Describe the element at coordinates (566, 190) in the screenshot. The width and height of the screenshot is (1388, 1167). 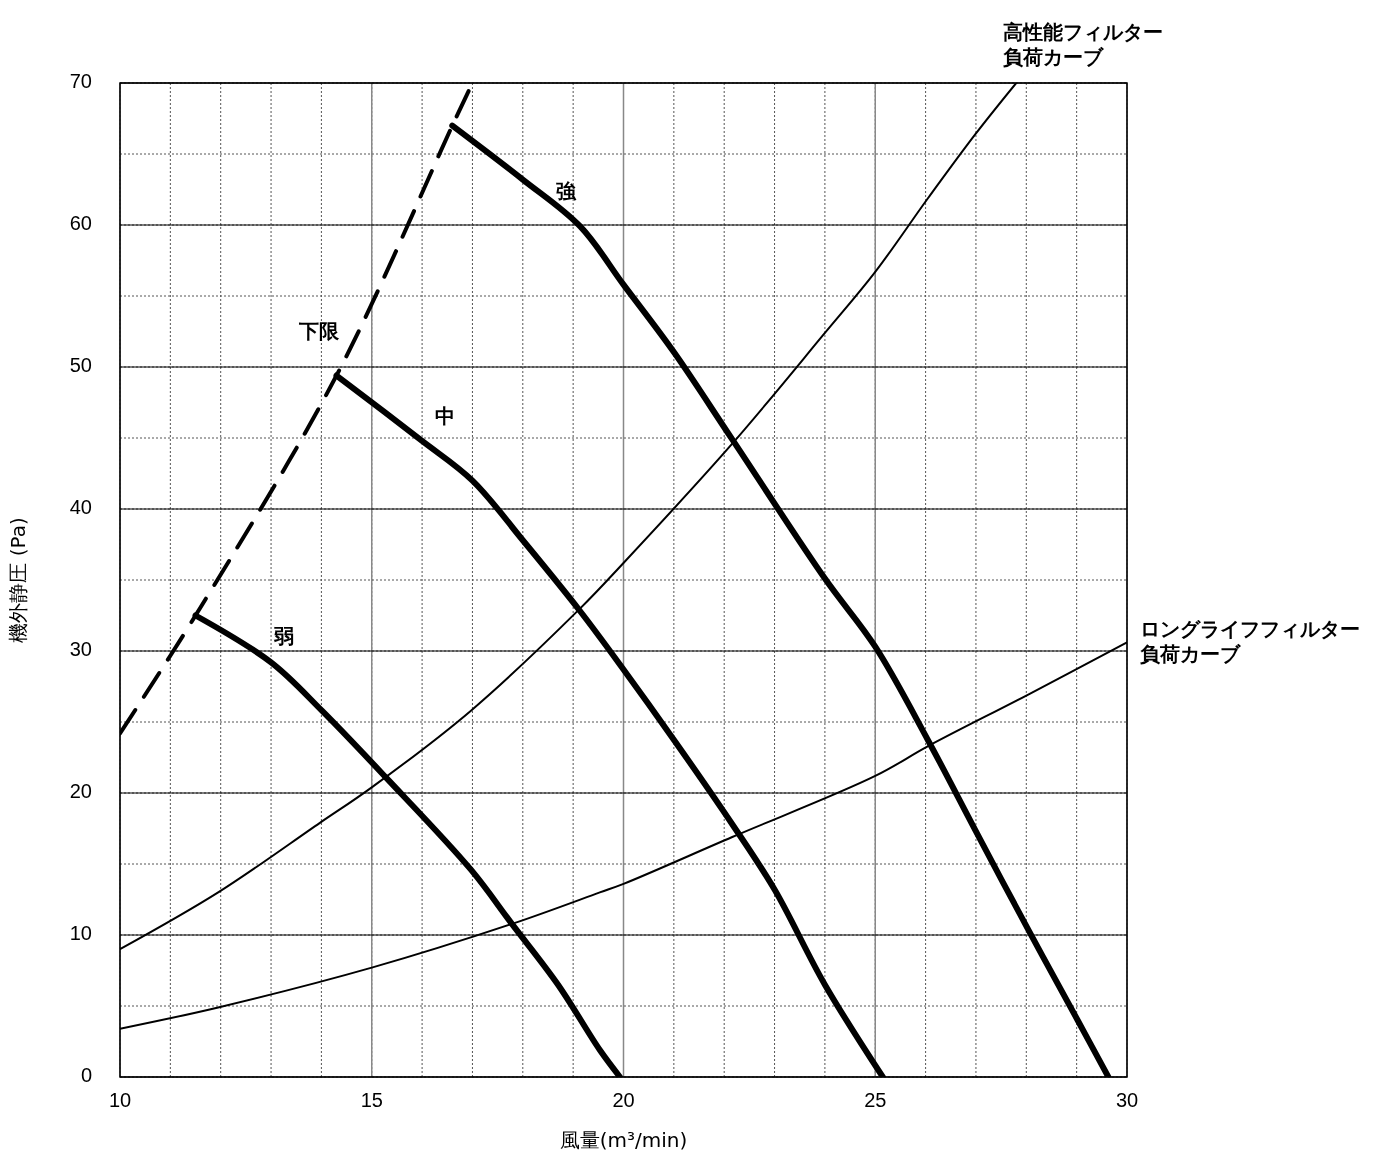
I see `series-label: 強` at that location.